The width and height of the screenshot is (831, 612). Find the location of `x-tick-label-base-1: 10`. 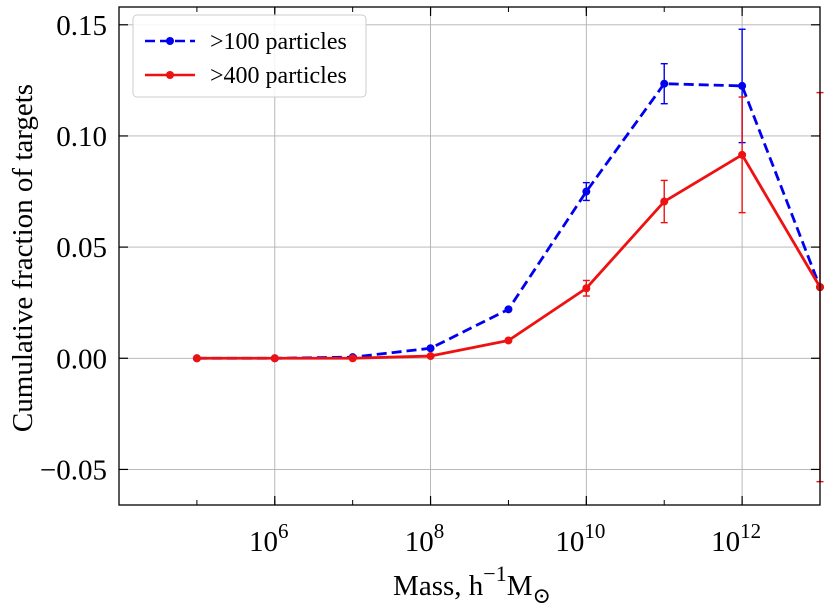

x-tick-label-base-1: 10 is located at coordinates (419, 542).